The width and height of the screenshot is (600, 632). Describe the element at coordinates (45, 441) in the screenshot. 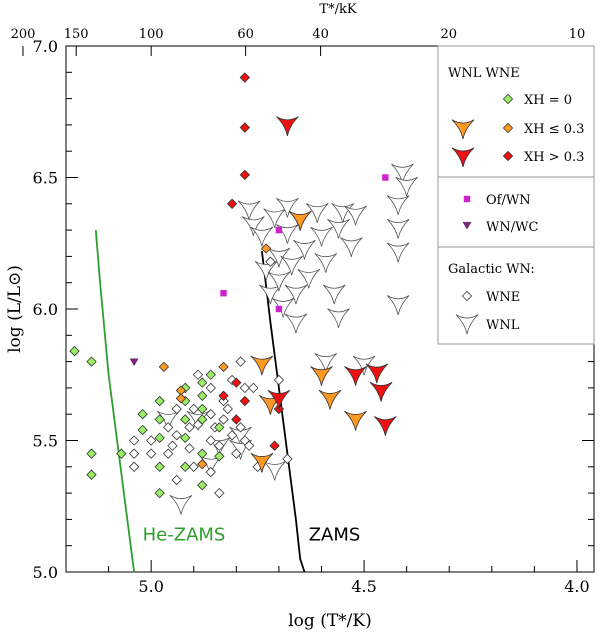

I see `y-tick-label: 5.5` at that location.